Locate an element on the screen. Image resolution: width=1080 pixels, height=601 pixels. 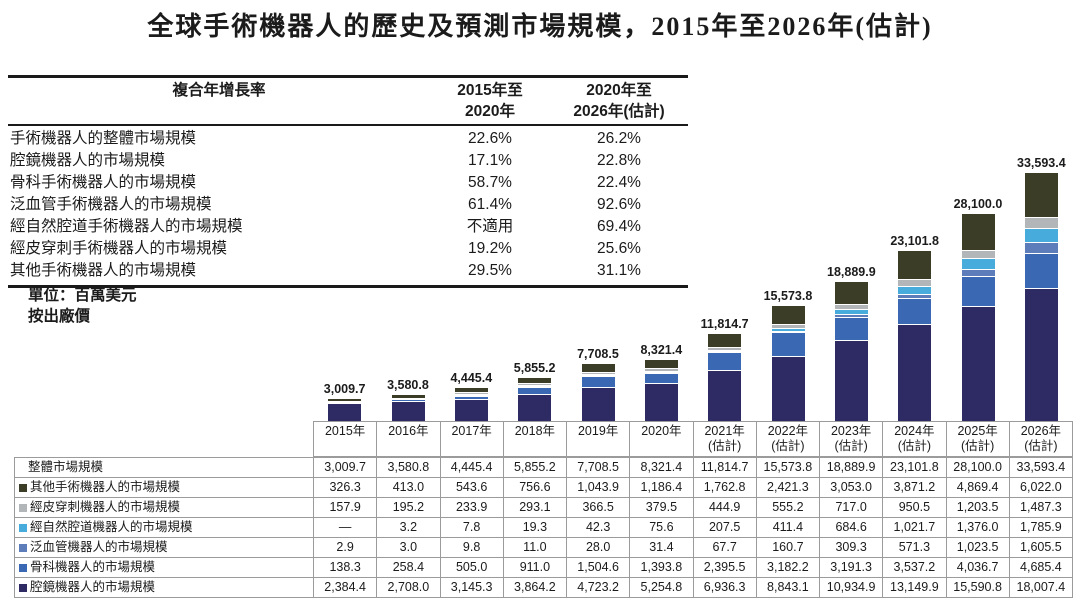
table-value-cell: 2,384.4 is located at coordinates (345, 587).